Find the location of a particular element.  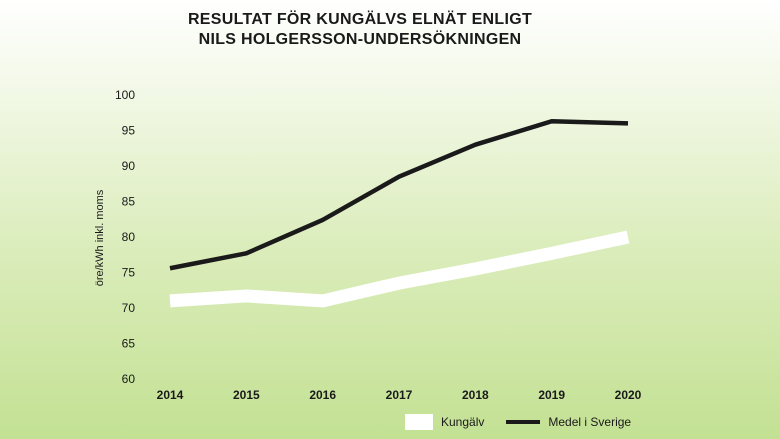

x-tick-label: 2015 is located at coordinates (246, 395).